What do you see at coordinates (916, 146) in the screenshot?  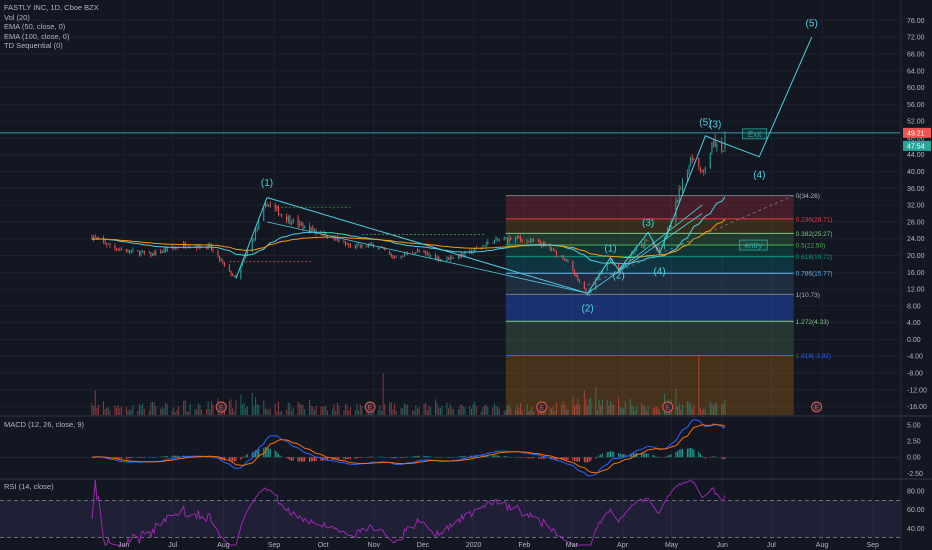 I see `last-price-label: 47.54` at bounding box center [916, 146].